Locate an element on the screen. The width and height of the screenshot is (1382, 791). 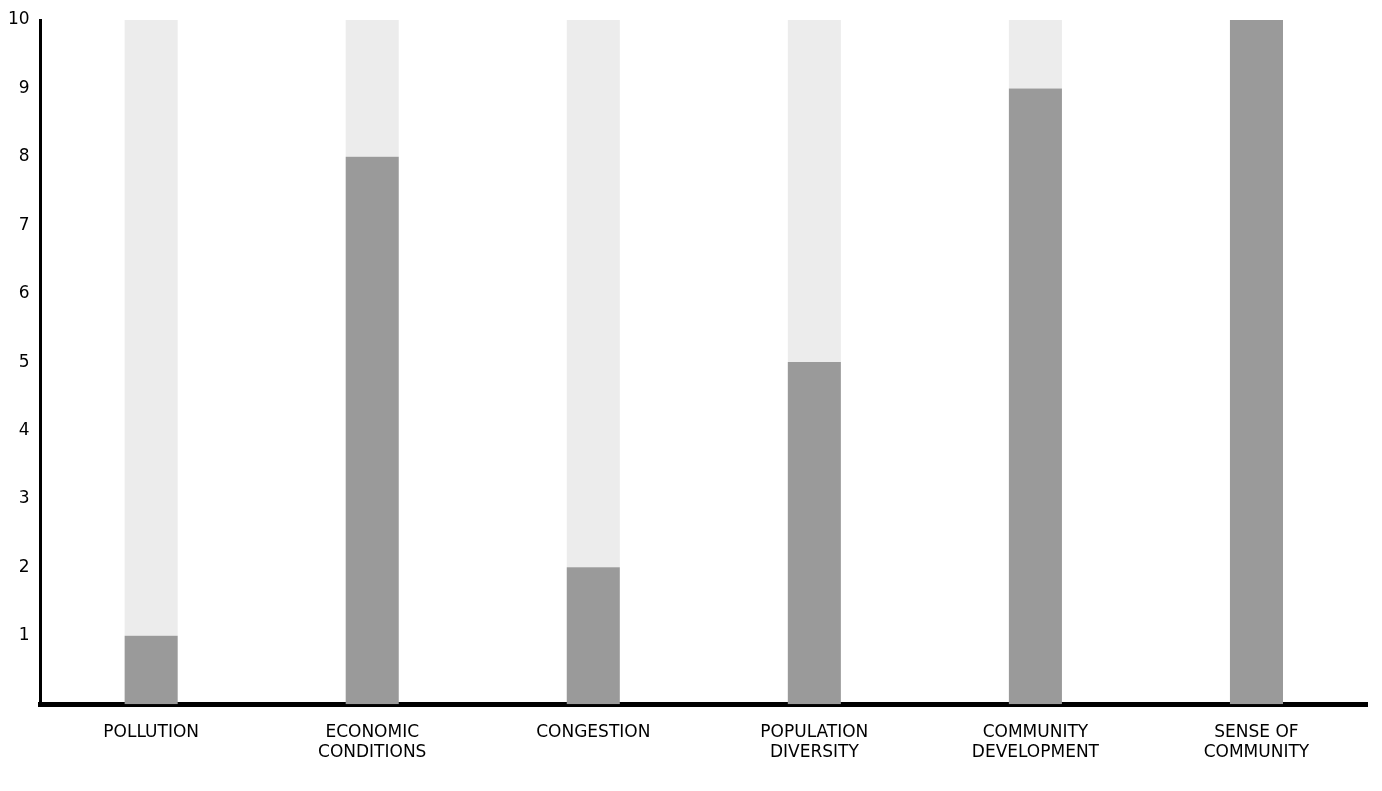
y-tick-label: 1 is located at coordinates (24, 634).